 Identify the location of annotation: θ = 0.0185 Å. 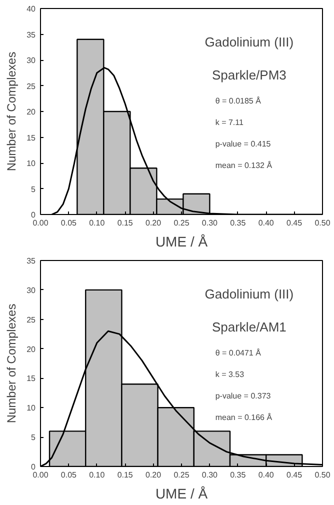
(238, 101).